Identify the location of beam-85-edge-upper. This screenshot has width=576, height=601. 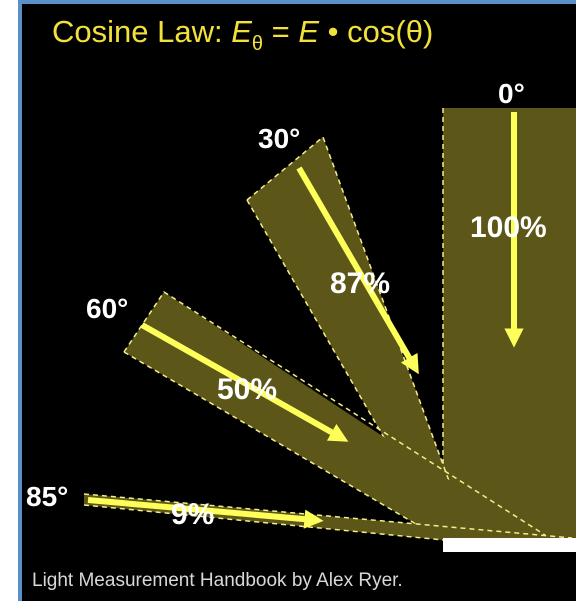
(328, 516).